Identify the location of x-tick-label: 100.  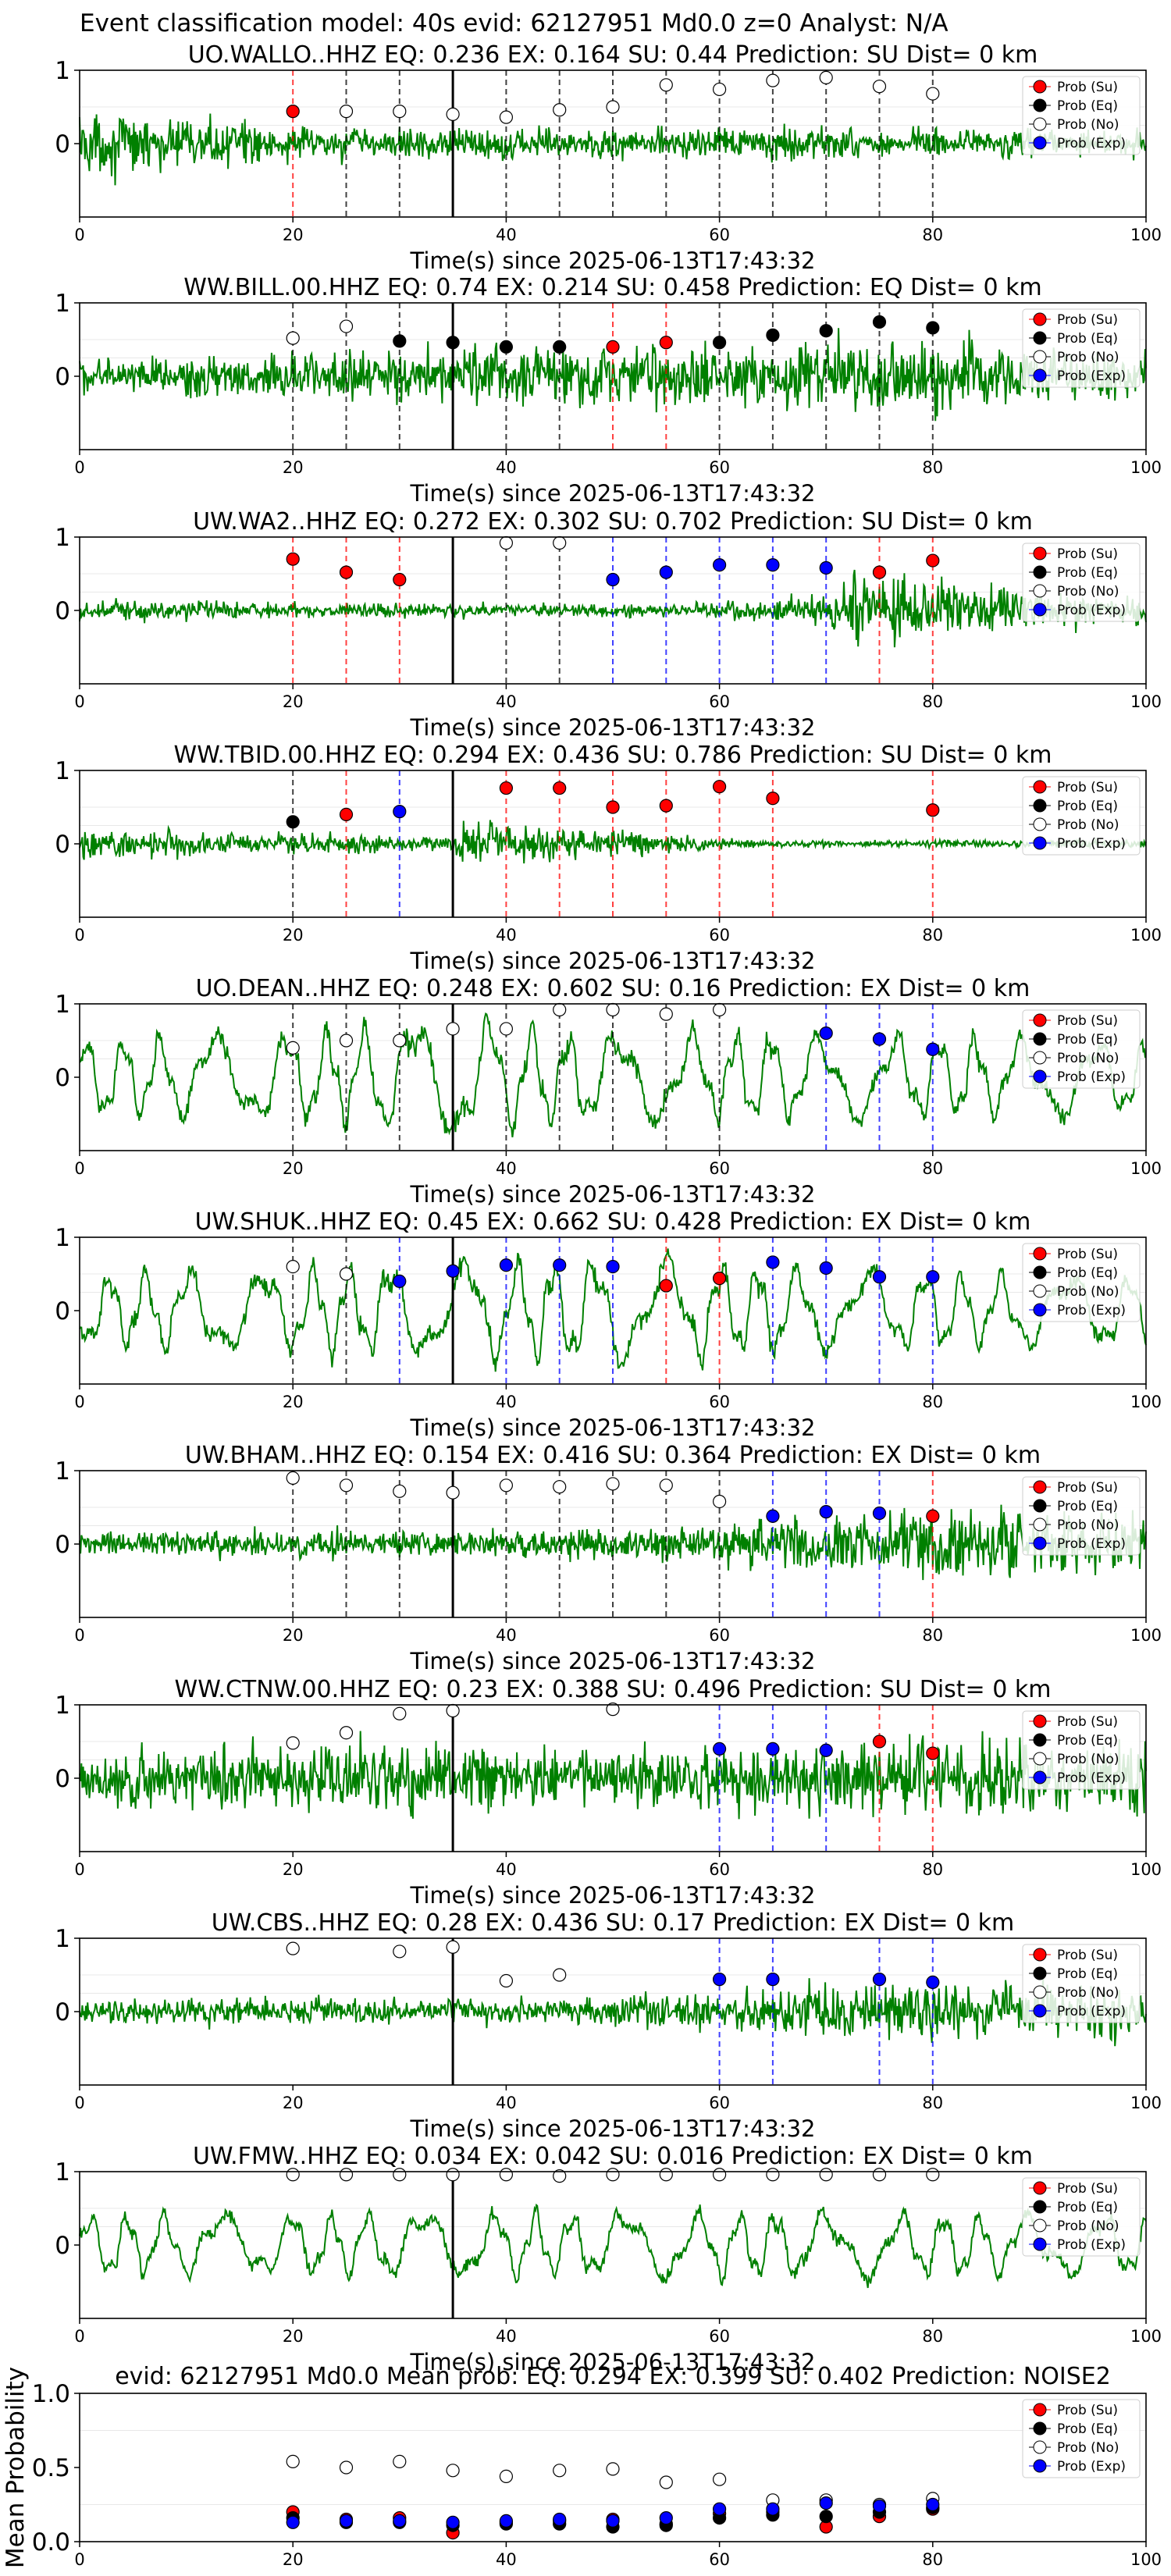
(1146, 2103).